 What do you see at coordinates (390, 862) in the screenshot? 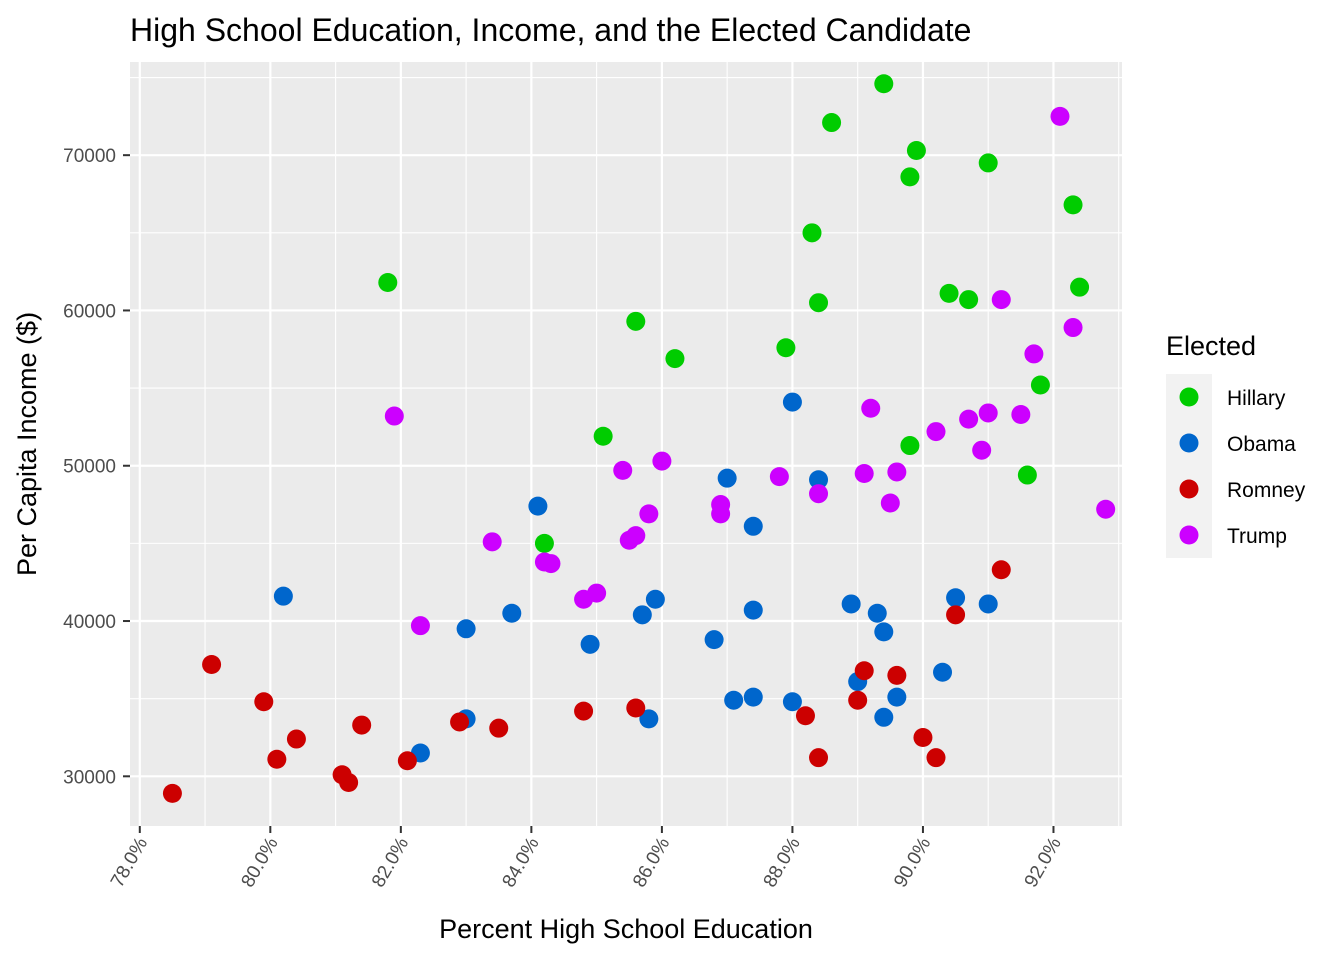
I see `x-tick-label: 82.0%` at bounding box center [390, 862].